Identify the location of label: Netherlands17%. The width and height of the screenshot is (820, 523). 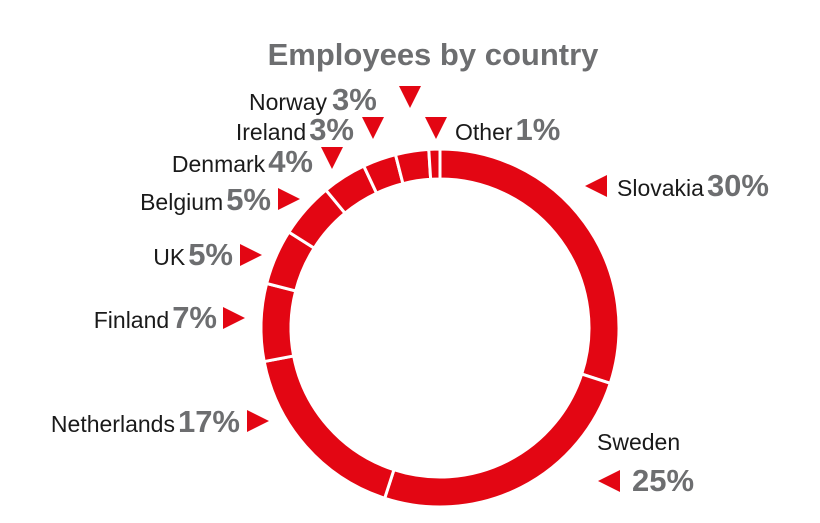
(145, 421).